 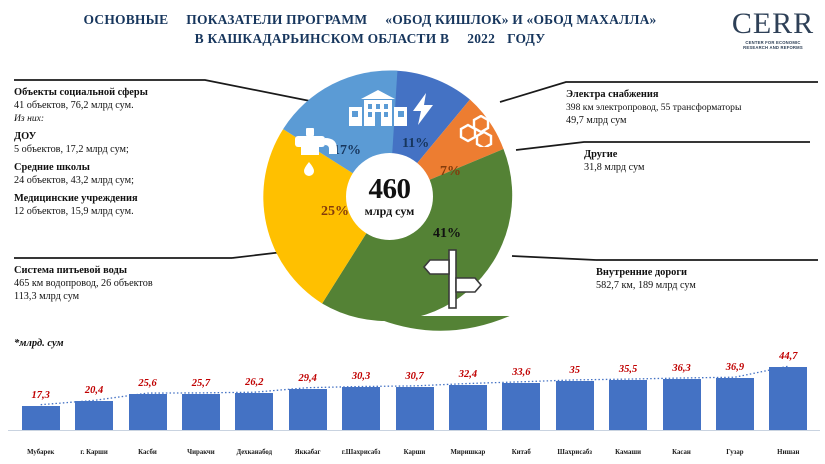 I want to click on title-godu: ГОДУ, so click(x=526, y=38).